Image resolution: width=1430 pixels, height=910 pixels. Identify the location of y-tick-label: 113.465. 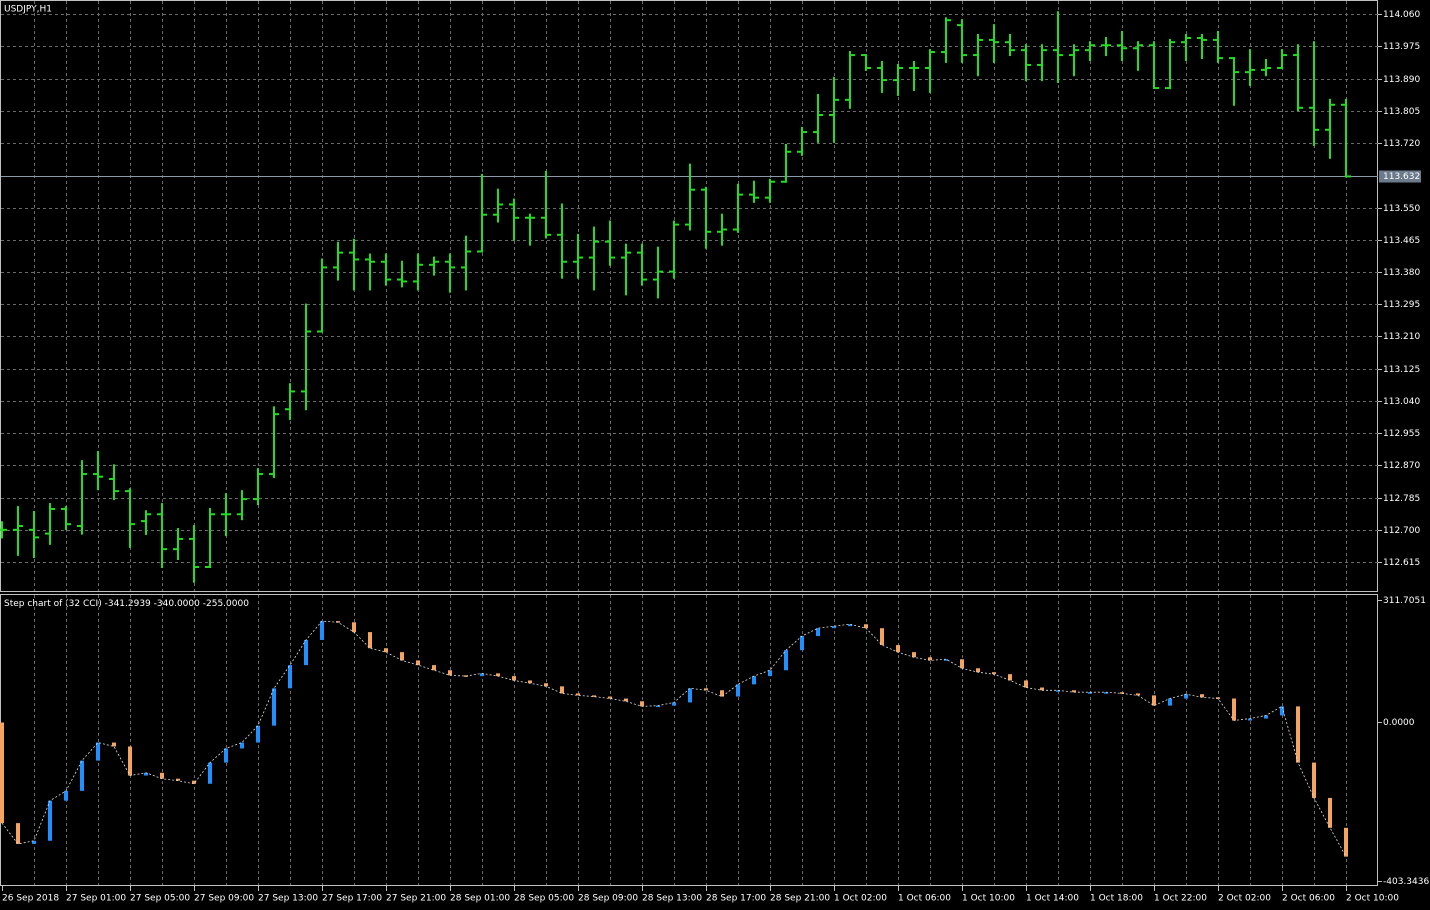
(1401, 241).